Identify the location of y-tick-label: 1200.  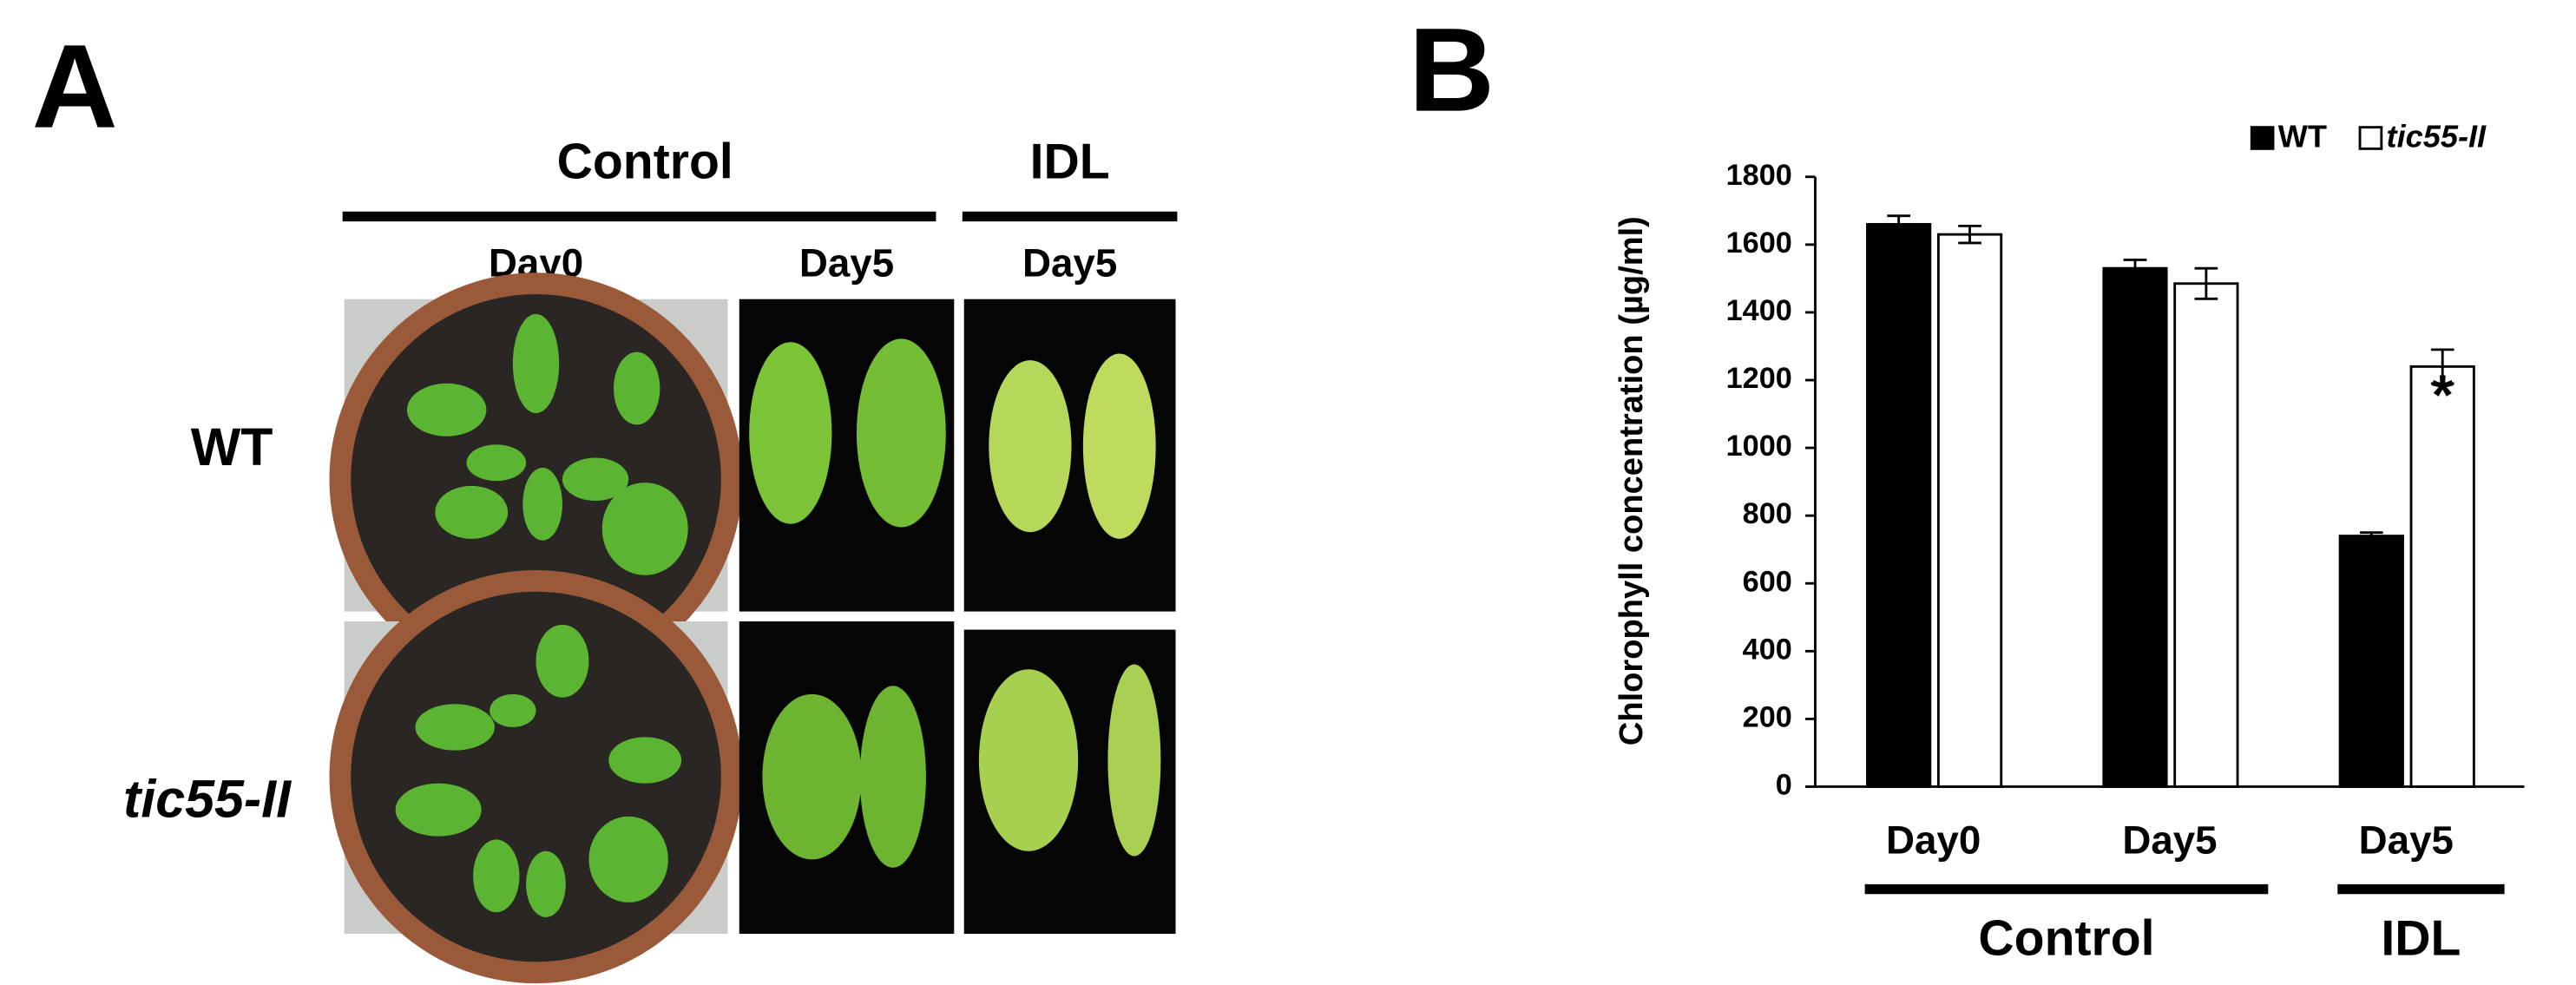
(1759, 378).